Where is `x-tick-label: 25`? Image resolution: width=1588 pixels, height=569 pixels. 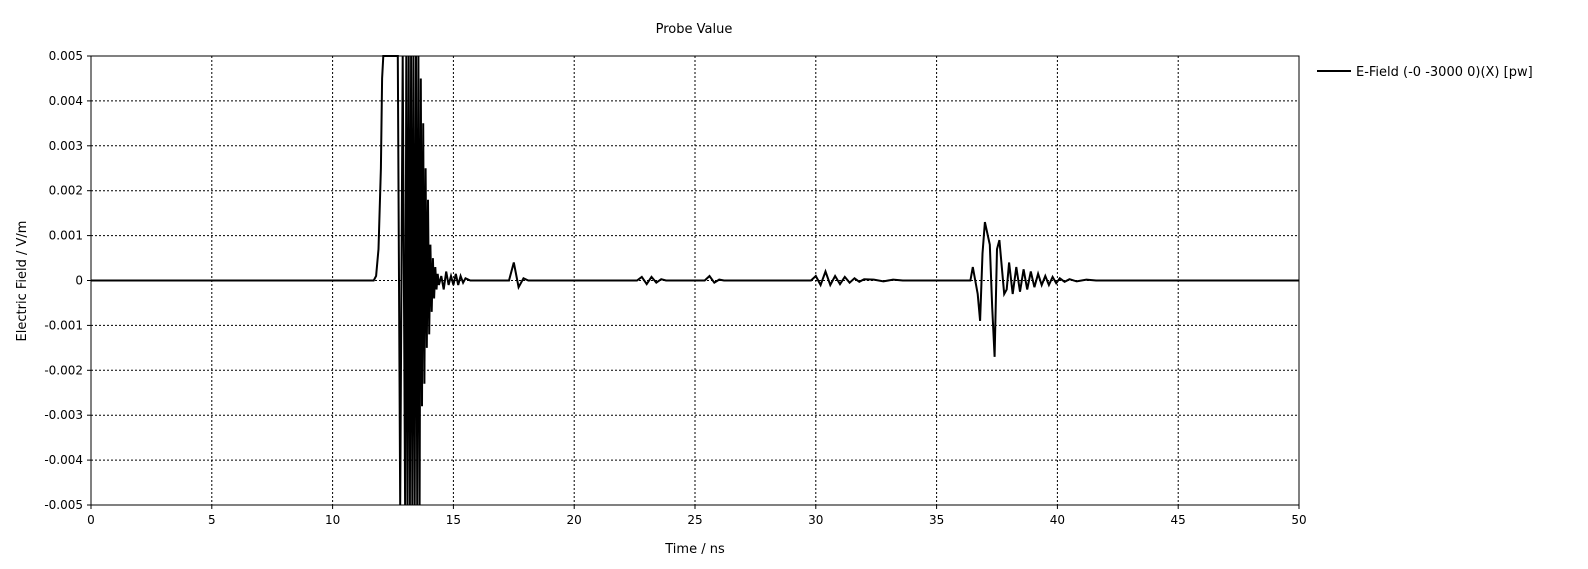
x-tick-label: 25 is located at coordinates (694, 520).